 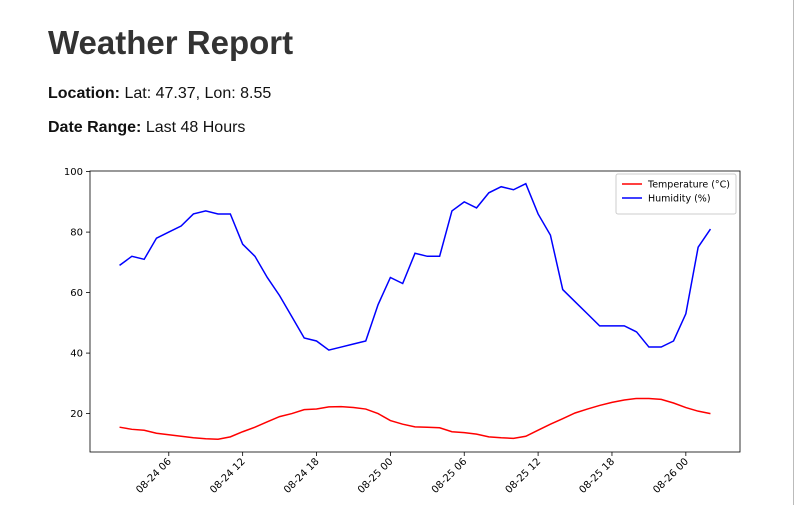 What do you see at coordinates (415, 419) in the screenshot?
I see `series-line` at bounding box center [415, 419].